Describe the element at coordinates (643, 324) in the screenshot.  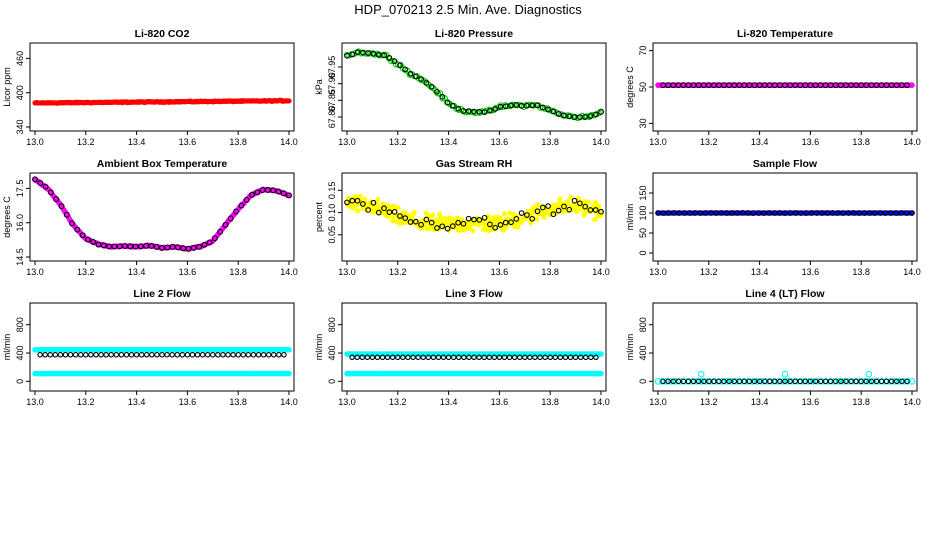
I see `y-tick-label: 800` at that location.